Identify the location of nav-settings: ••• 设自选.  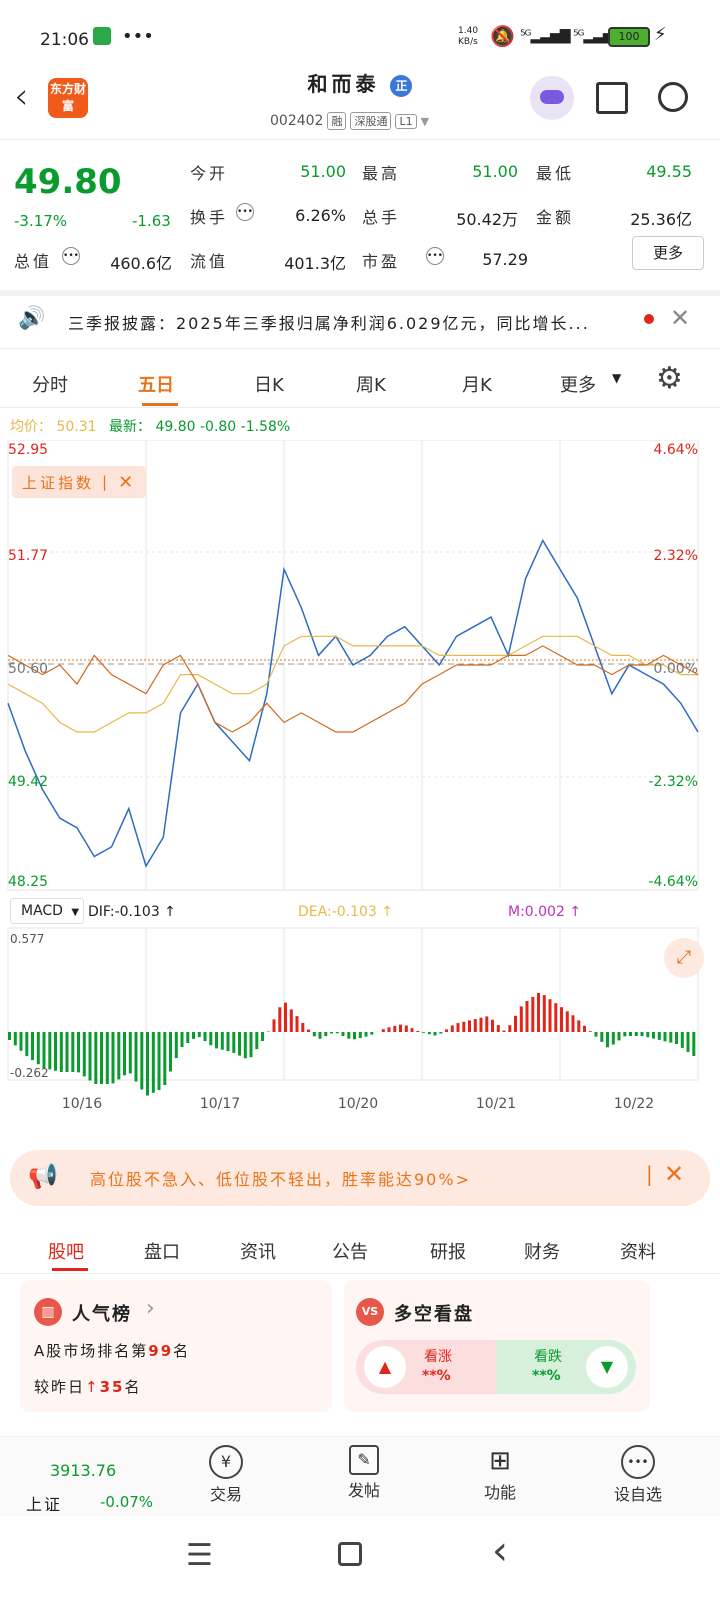
(638, 1471).